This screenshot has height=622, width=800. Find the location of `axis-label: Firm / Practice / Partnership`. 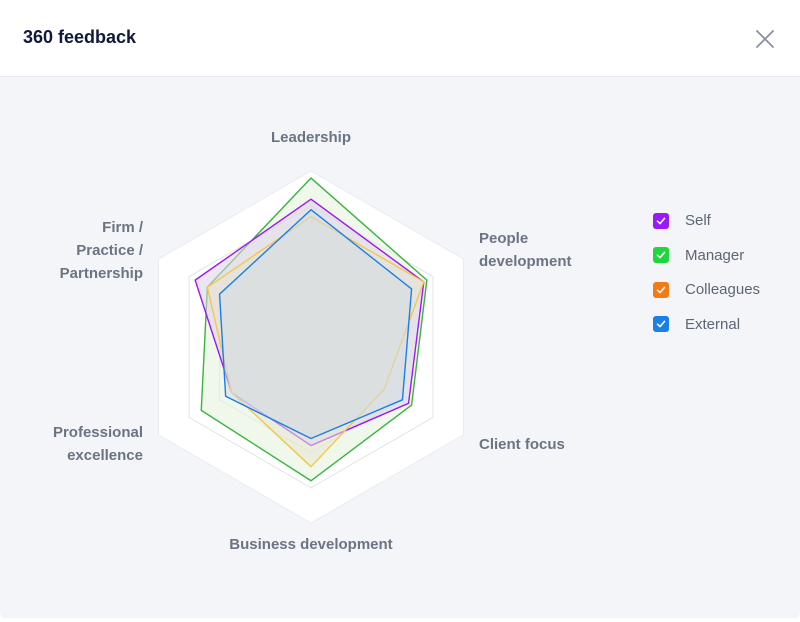

axis-label: Firm / Practice / Partnership is located at coordinates (71, 250).